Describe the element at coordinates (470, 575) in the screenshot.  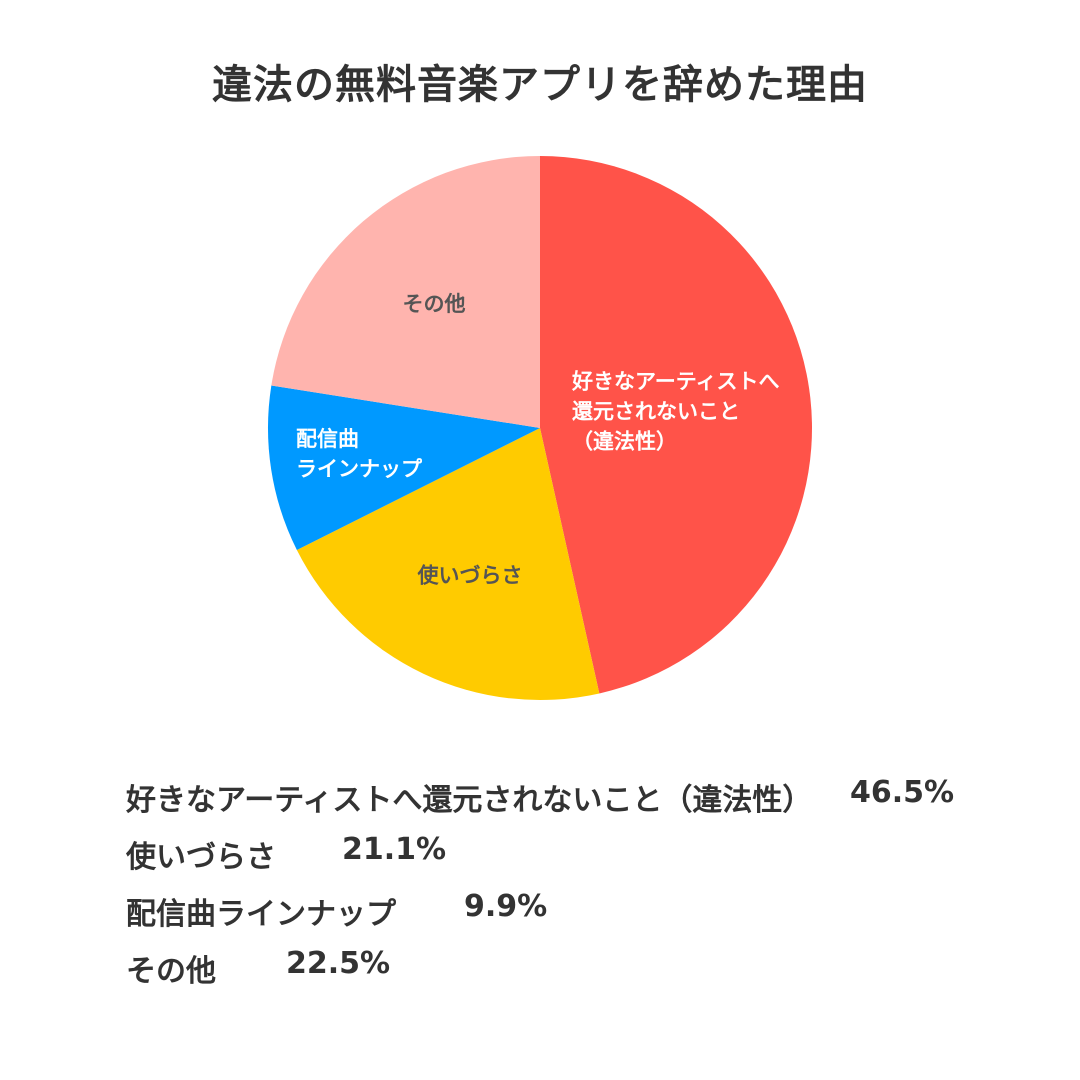
I see `slice-label: 使いづらさ` at that location.